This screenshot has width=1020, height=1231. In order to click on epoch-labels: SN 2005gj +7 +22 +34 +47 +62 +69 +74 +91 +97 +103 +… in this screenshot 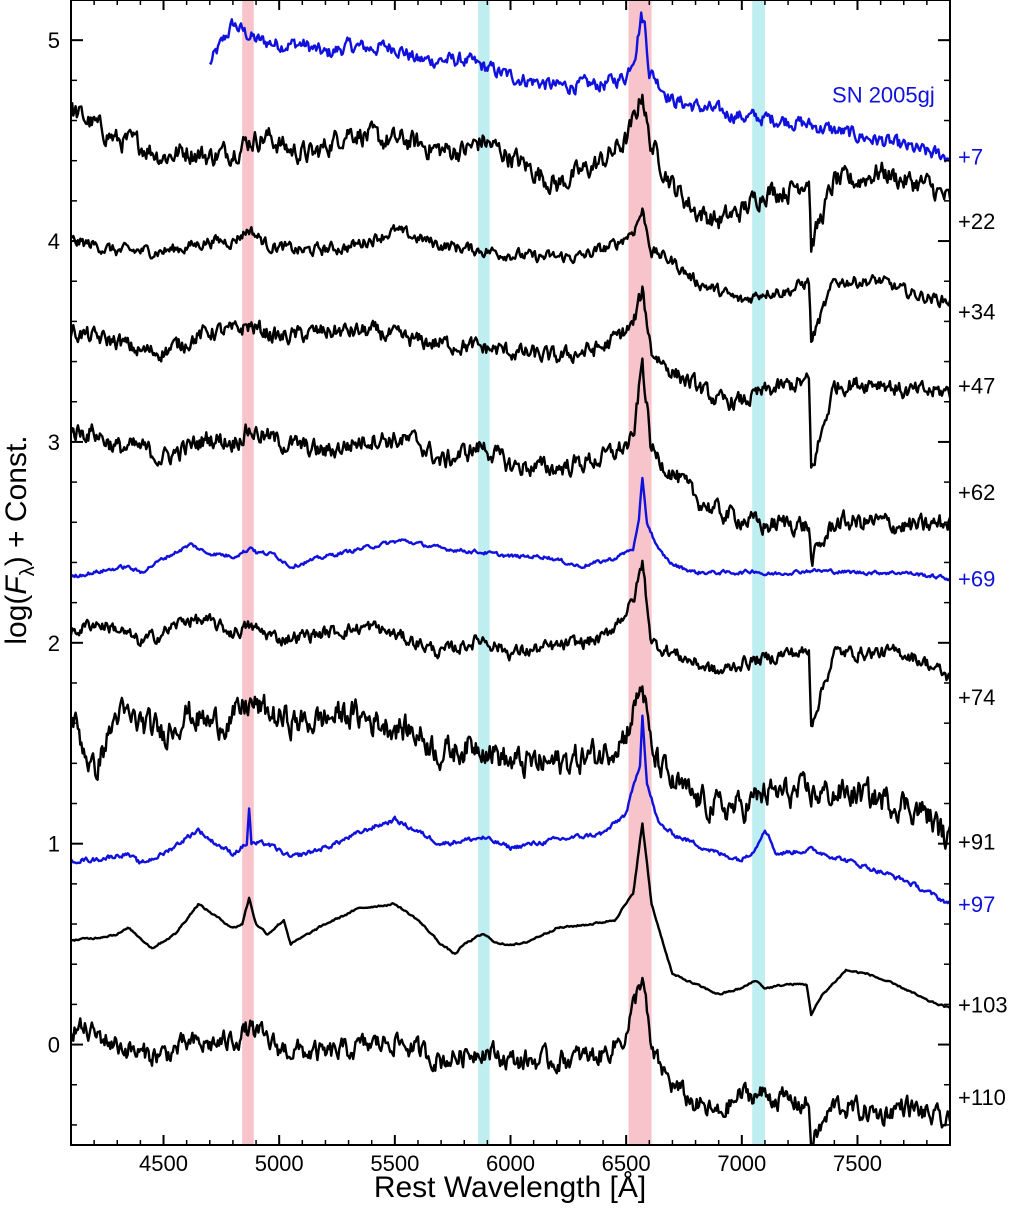, I will do `click(920, 595)`.